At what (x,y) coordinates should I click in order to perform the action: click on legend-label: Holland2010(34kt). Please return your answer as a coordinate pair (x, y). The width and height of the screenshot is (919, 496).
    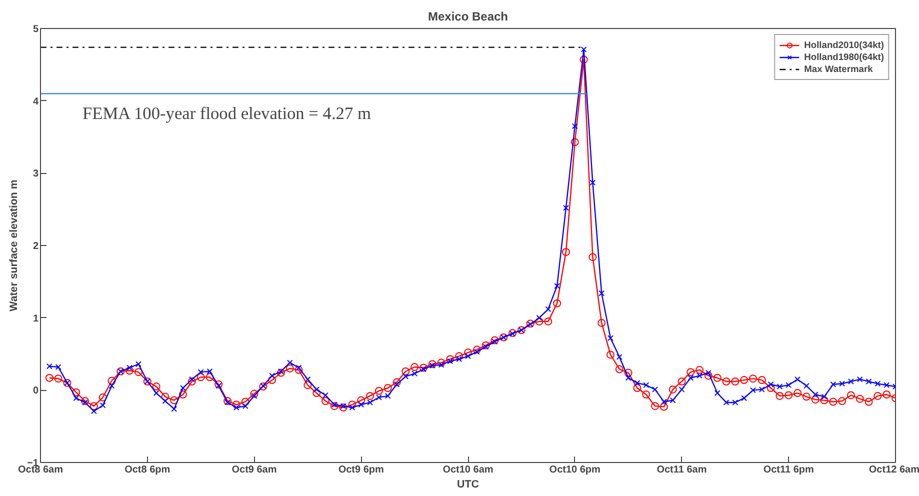
    Looking at the image, I should click on (844, 45).